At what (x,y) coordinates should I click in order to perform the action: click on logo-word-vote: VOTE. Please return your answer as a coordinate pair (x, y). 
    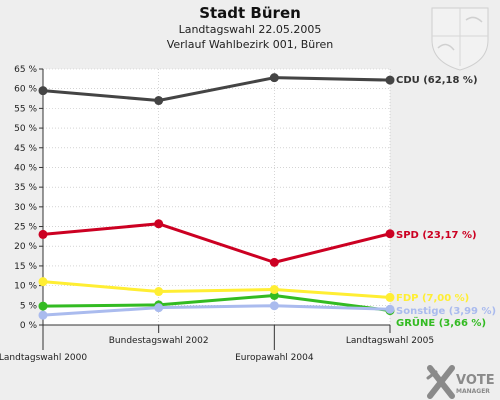
    Looking at the image, I should click on (475, 380).